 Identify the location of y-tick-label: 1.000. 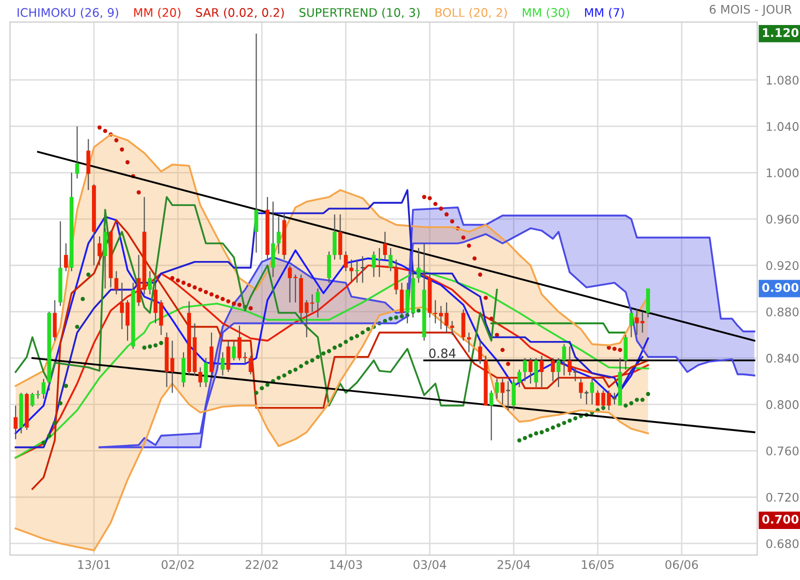
(782, 173).